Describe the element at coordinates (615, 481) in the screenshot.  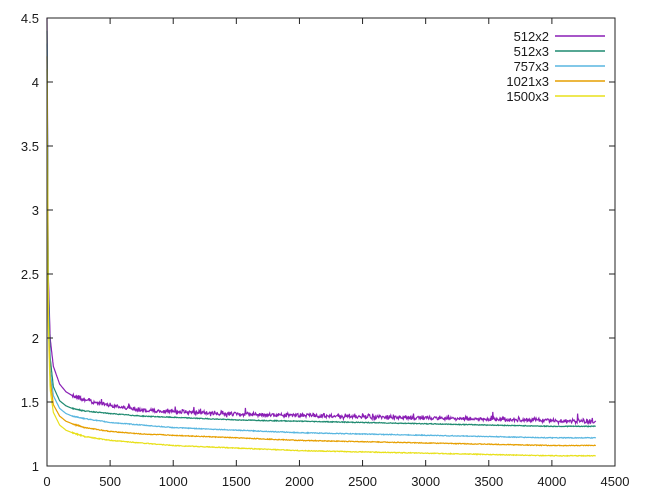
I see `x-tick-label: 4500` at that location.